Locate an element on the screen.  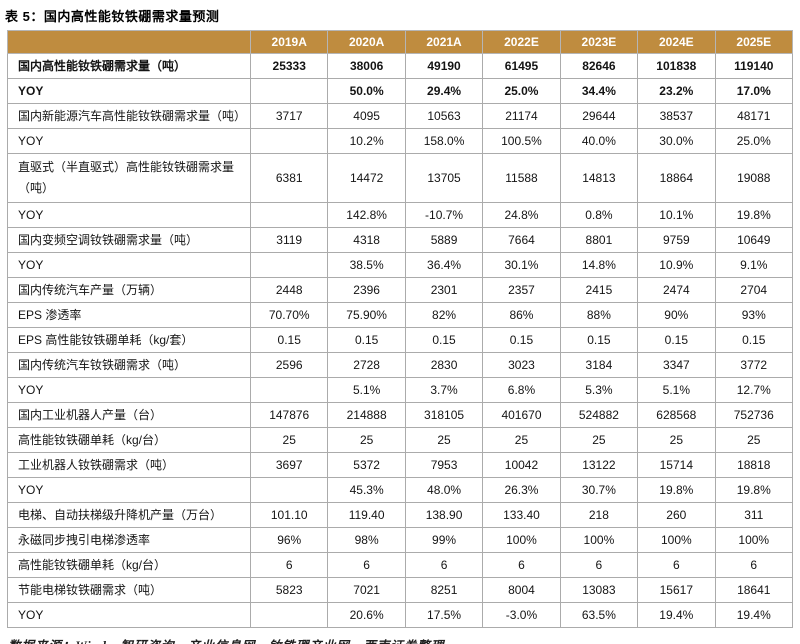
cell-value: 7664 is located at coordinates (521, 240).